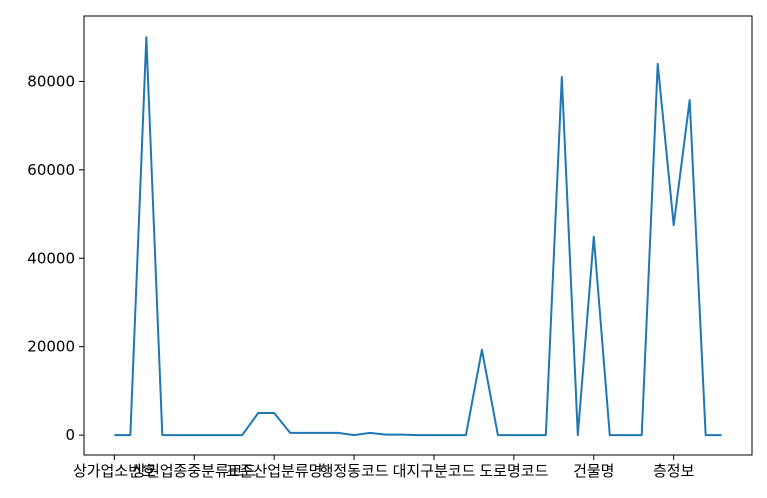 This screenshot has height=498, width=767. I want to click on x-tick-label: 상가업소번호, so click(114, 471).